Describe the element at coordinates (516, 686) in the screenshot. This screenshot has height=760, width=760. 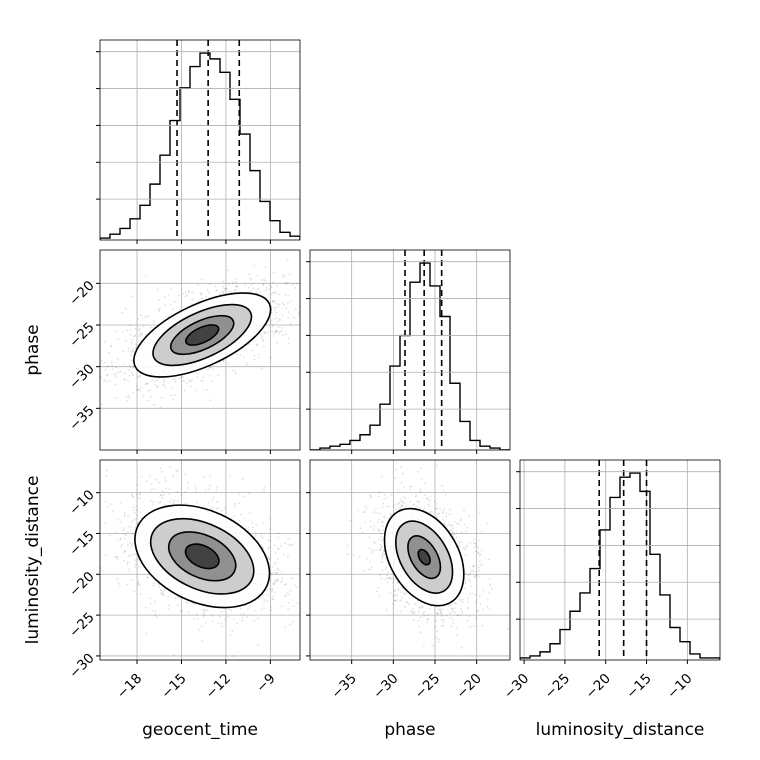
I see `x-tick-label-luminosity_distance: −30` at that location.